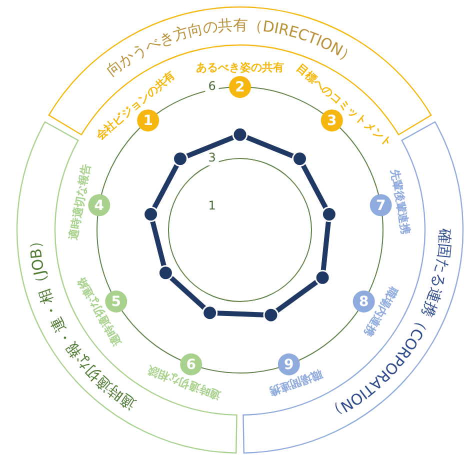  What do you see at coordinates (381, 206) in the screenshot?
I see `text: 7` at bounding box center [381, 206].